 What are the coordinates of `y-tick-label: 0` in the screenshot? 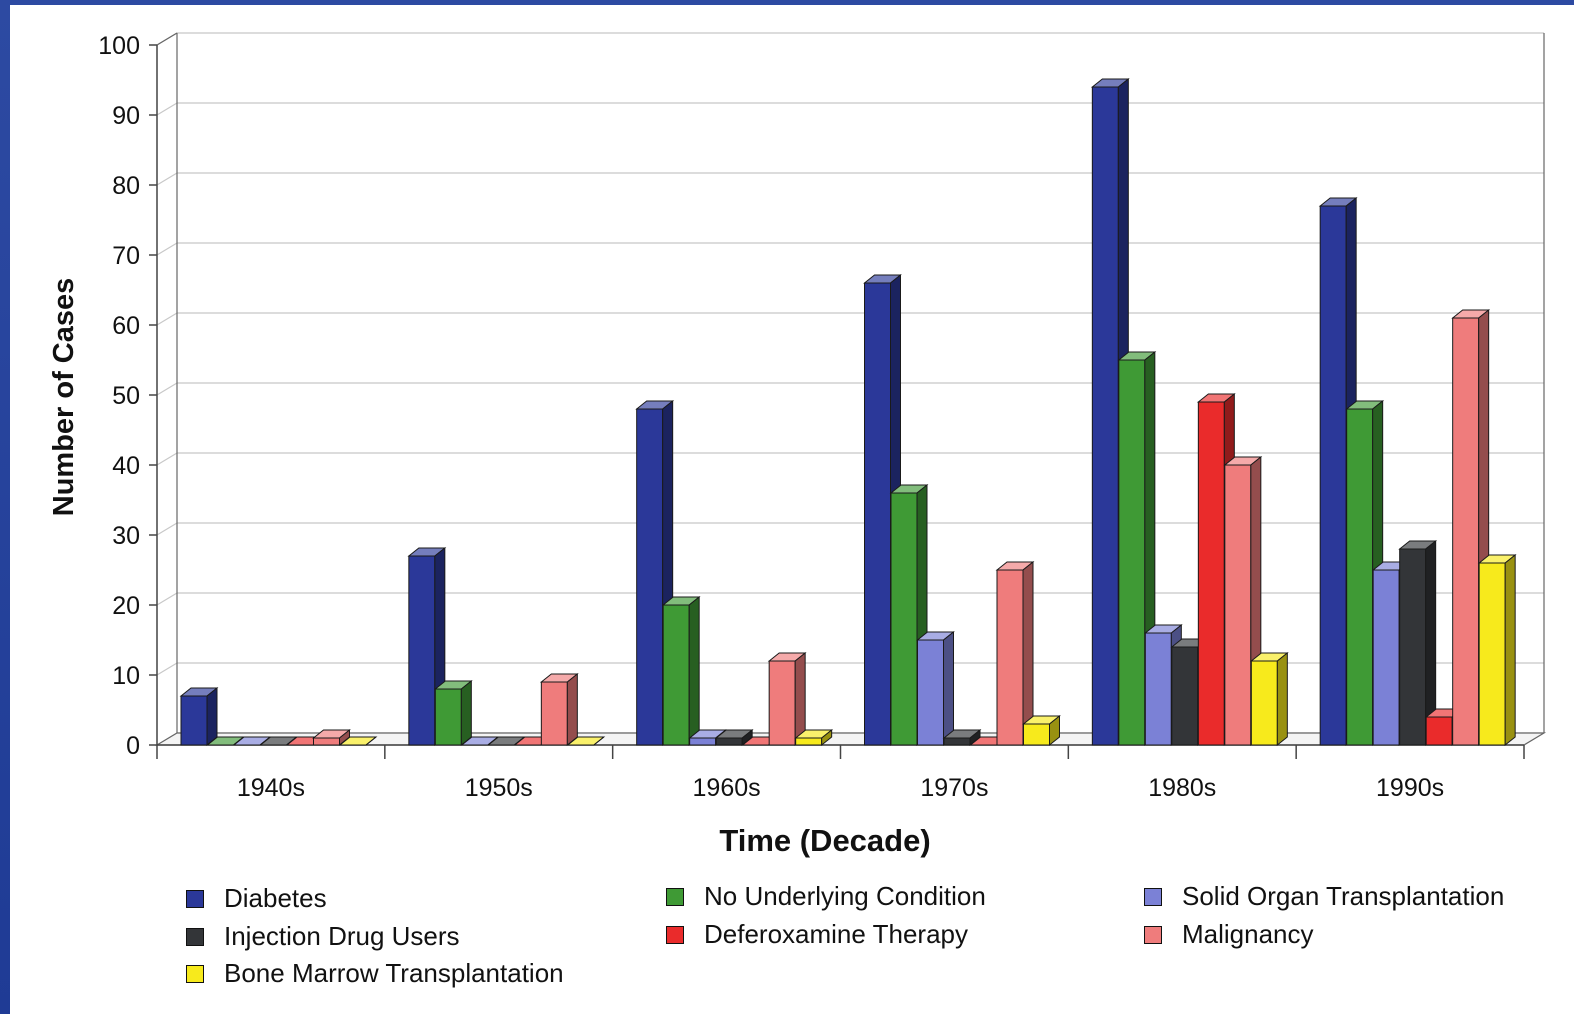 It's located at (133, 746).